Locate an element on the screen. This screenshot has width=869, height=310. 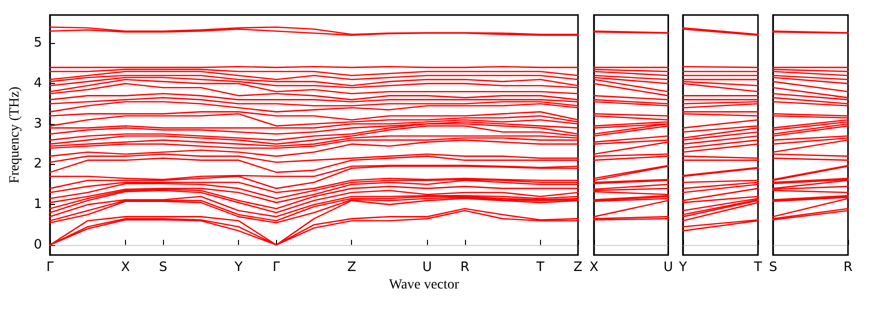
y-tick-label: 4 is located at coordinates (38, 84).